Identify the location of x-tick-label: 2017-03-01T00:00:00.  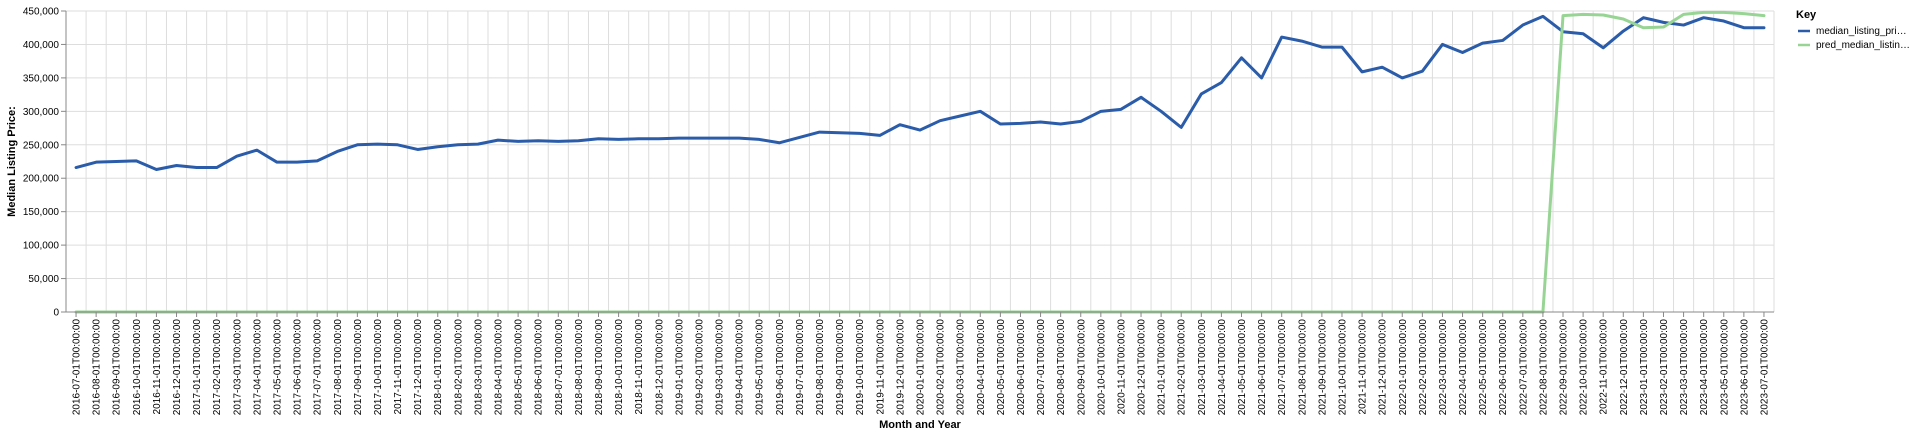
(237, 367).